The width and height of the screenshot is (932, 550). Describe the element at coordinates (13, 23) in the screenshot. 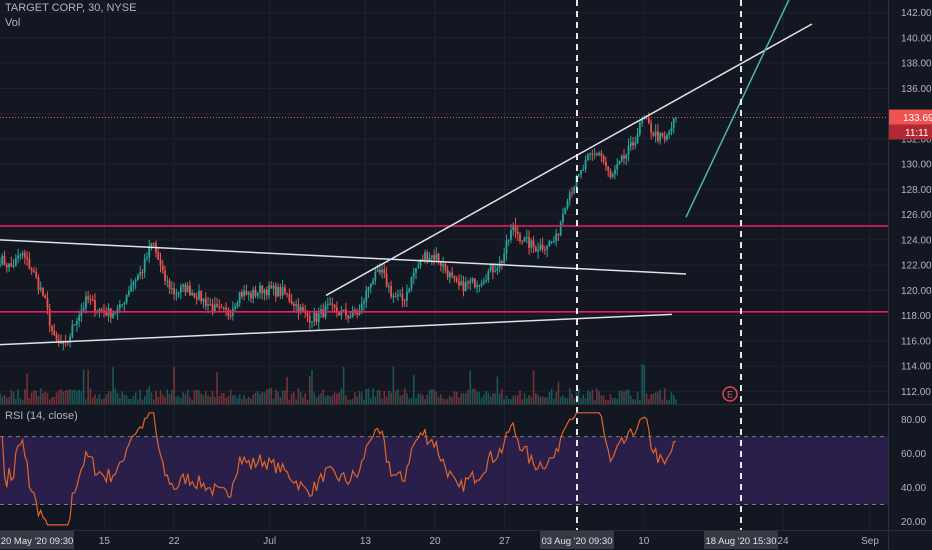

I see `volume-legend: Vol` at that location.